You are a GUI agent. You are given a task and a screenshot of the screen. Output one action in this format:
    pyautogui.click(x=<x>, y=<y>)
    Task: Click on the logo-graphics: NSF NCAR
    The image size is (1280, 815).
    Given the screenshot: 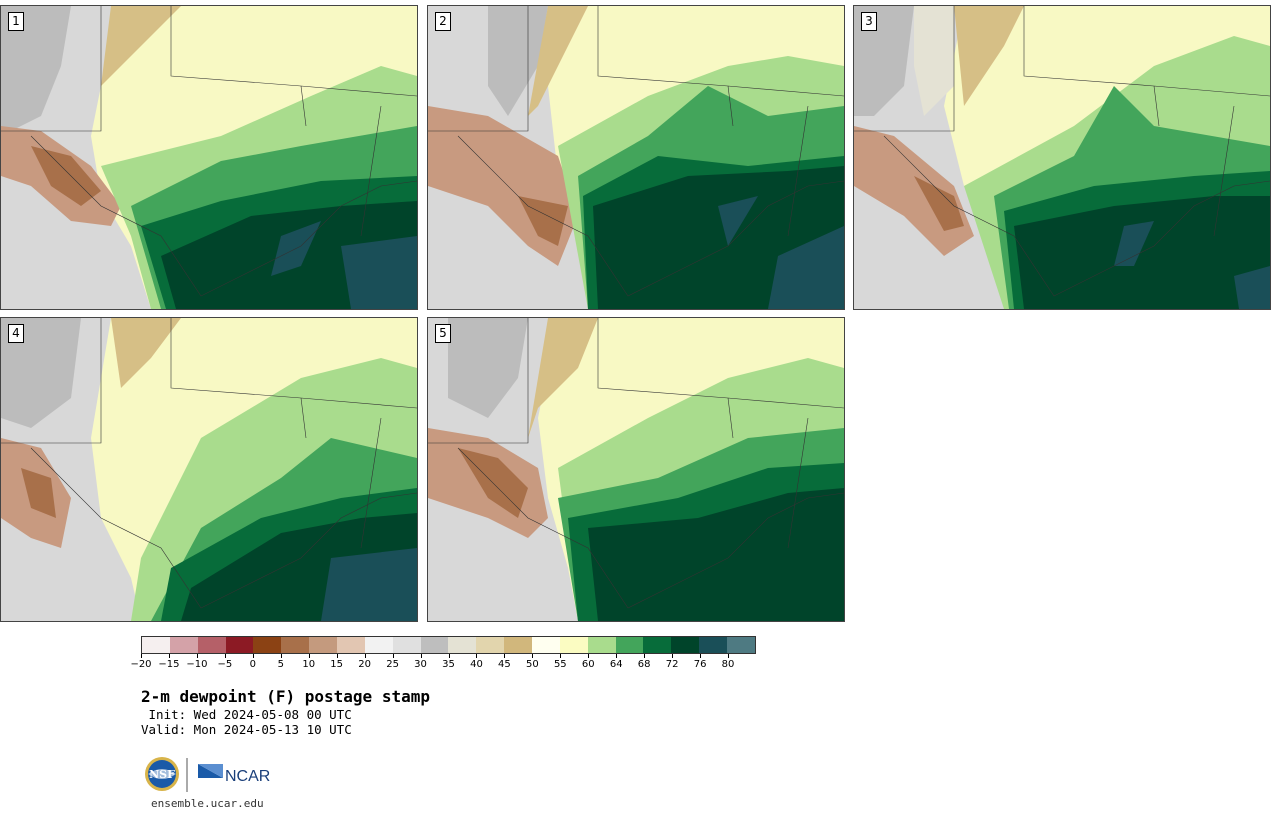 What is the action you would take?
    pyautogui.click(x=207, y=774)
    